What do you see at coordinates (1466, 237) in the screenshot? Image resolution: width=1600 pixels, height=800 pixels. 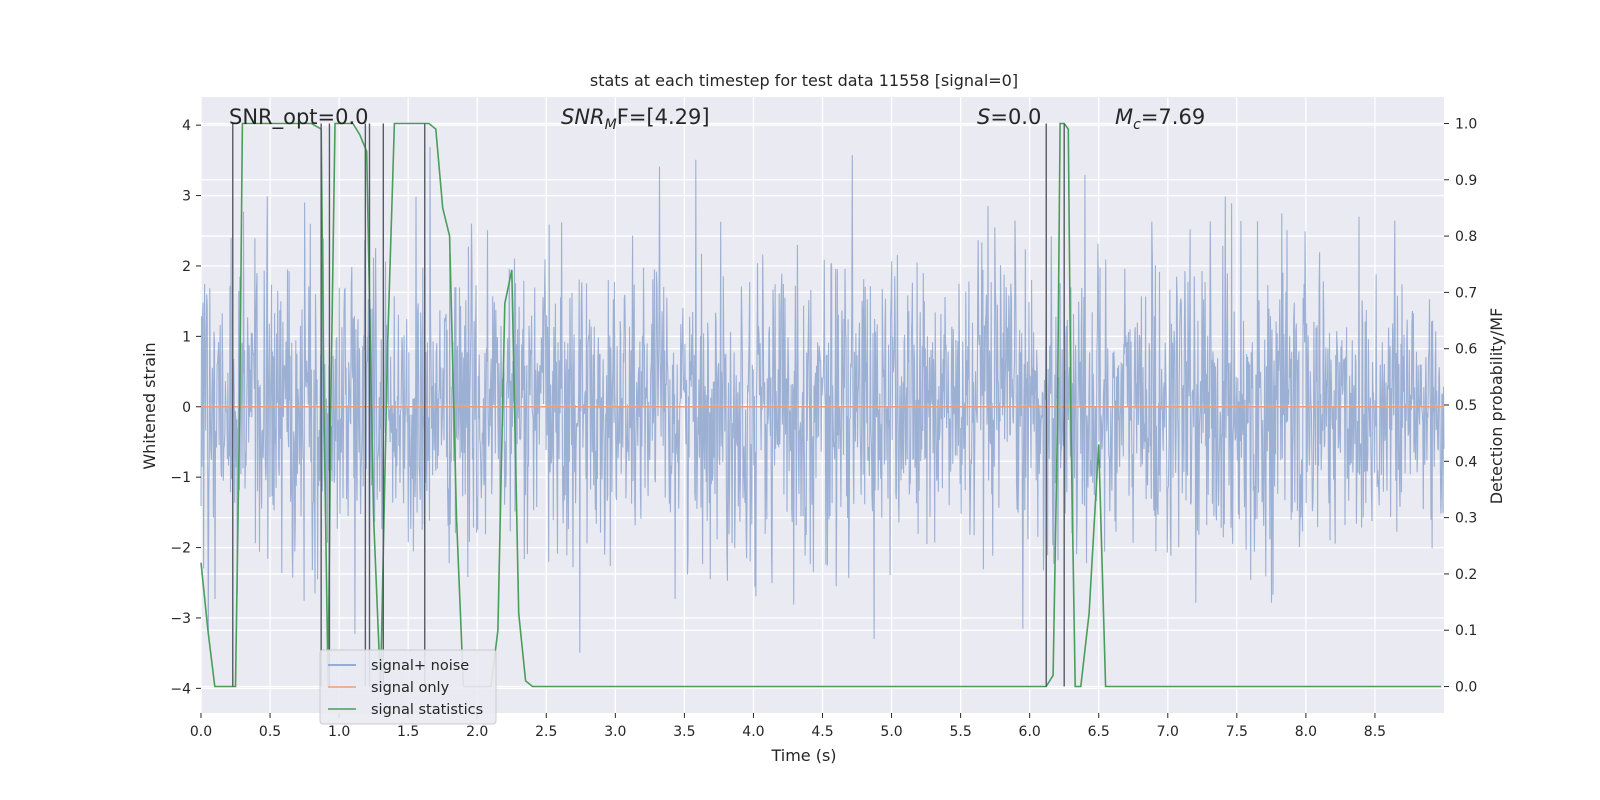 I see `y-tick-label-right: 0.8` at bounding box center [1466, 237].